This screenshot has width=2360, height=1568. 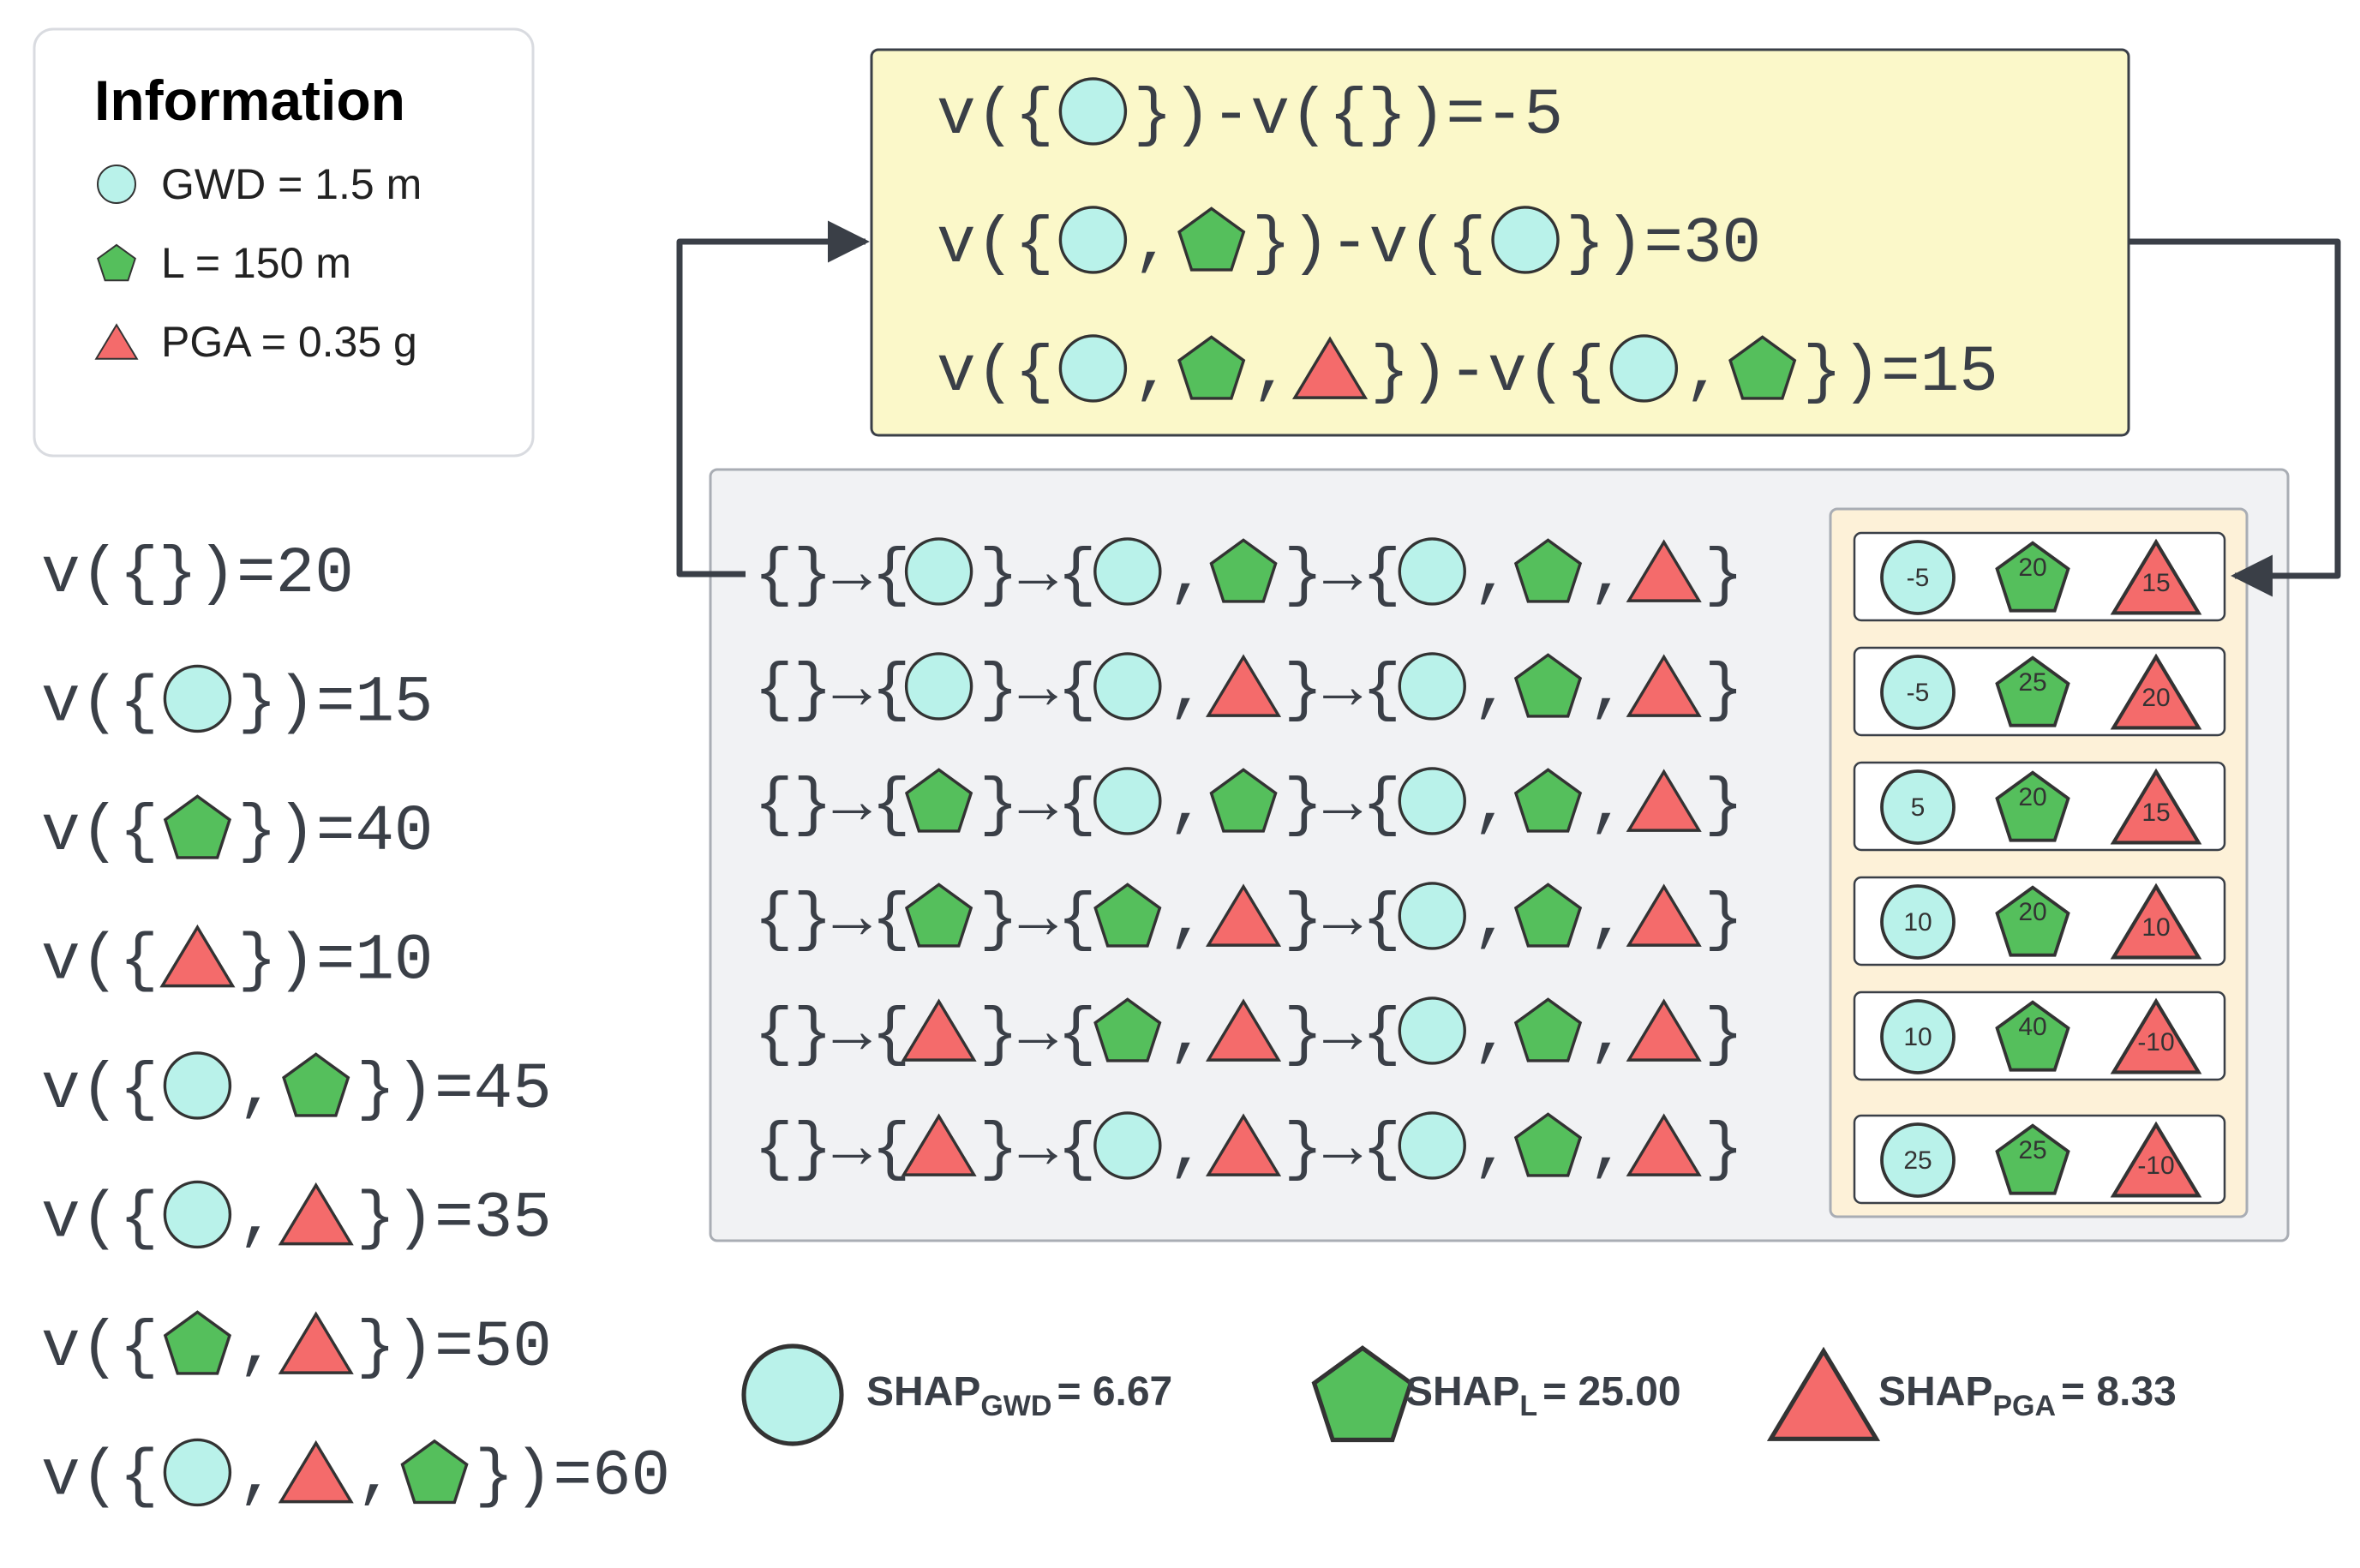 I want to click on permutation-row: {}→{}→{,}→{,,} 10 40 -10, so click(x=1490, y=1035).